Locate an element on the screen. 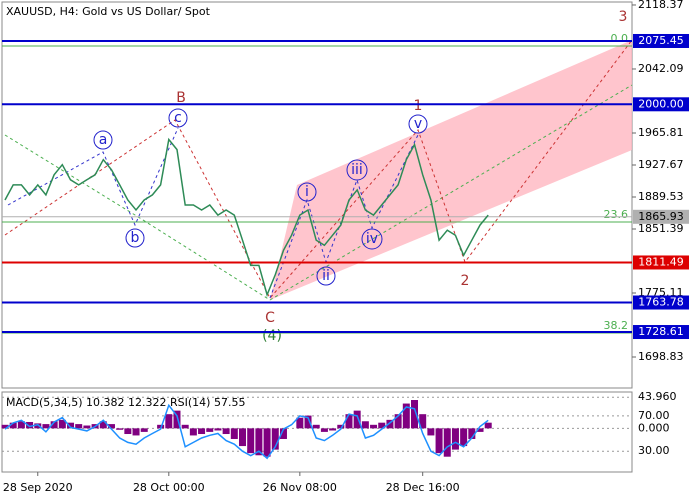  wave-label: (4) is located at coordinates (272, 336).